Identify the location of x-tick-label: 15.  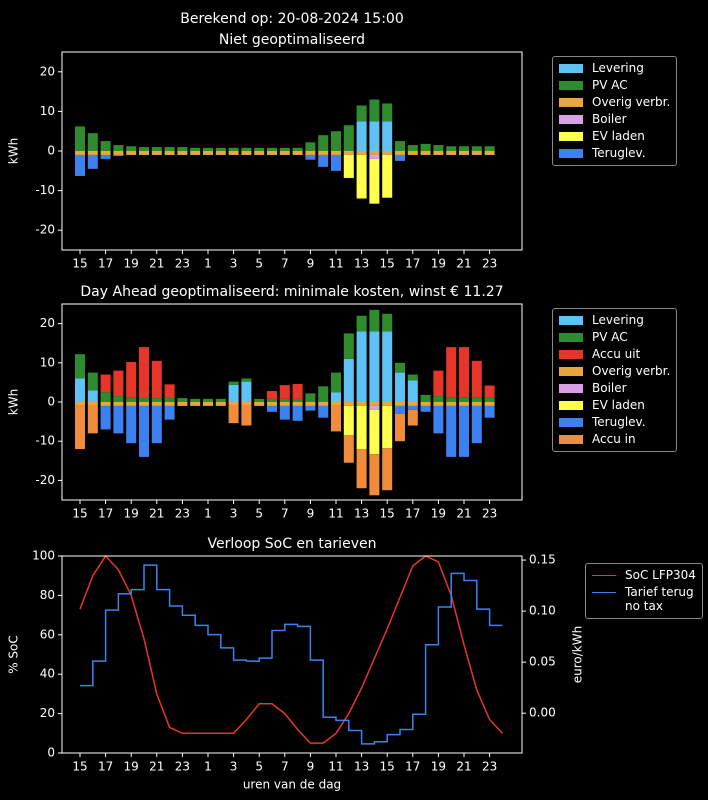
(79, 767).